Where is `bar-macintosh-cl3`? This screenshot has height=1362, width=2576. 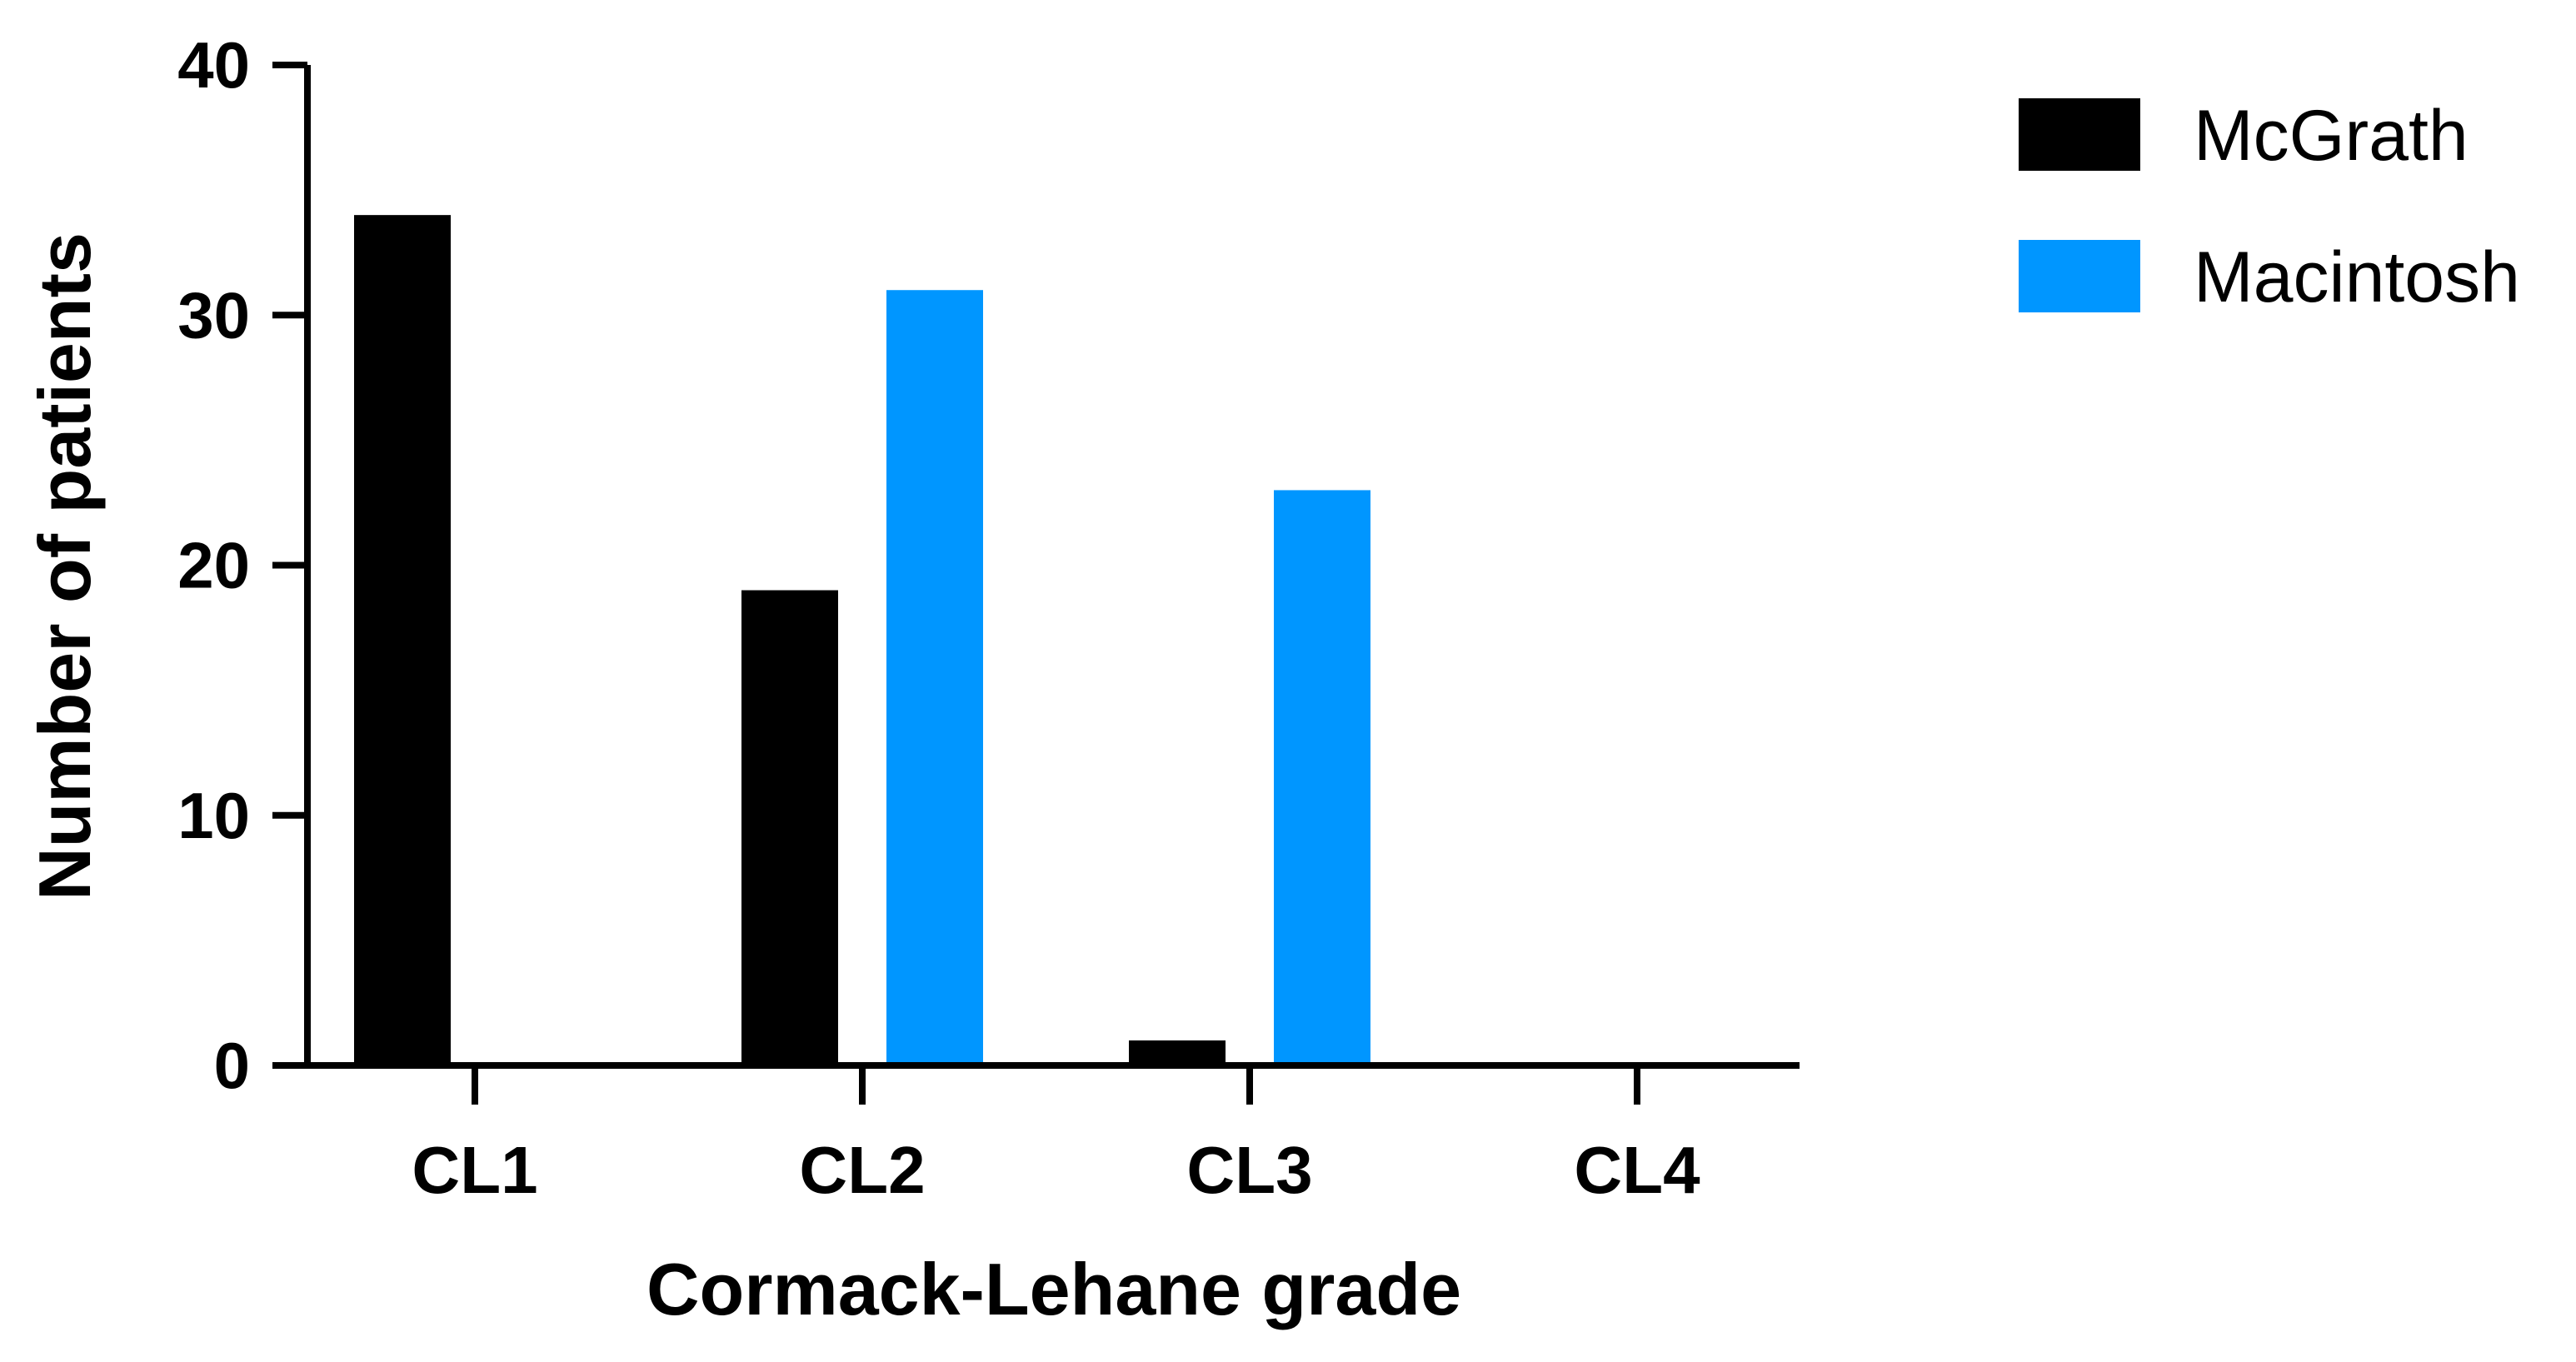
bar-macintosh-cl3 is located at coordinates (1322, 777).